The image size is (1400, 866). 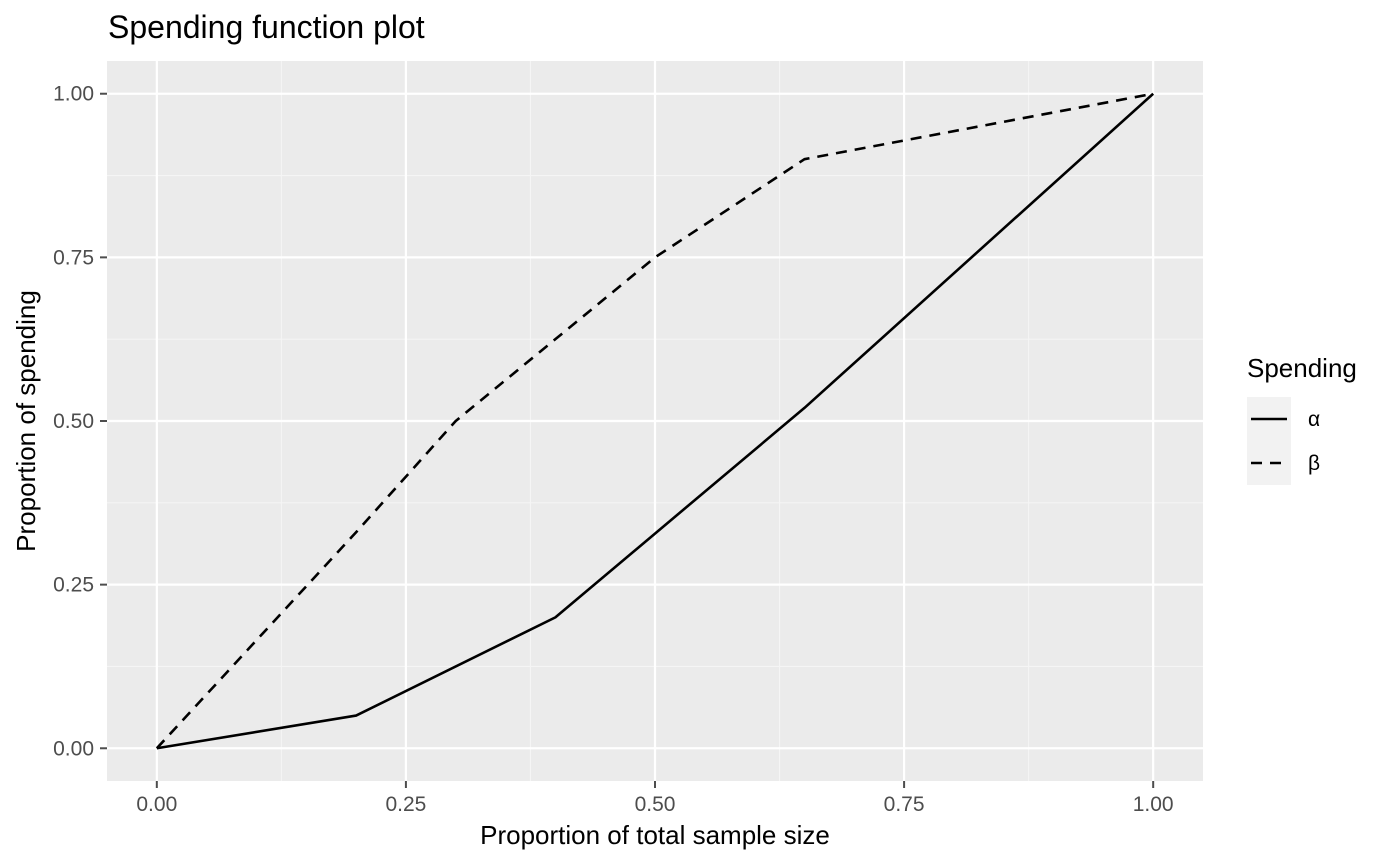 I want to click on y-axis: 0.00 0.25 0.50 0.75 1.00, so click(x=80, y=421).